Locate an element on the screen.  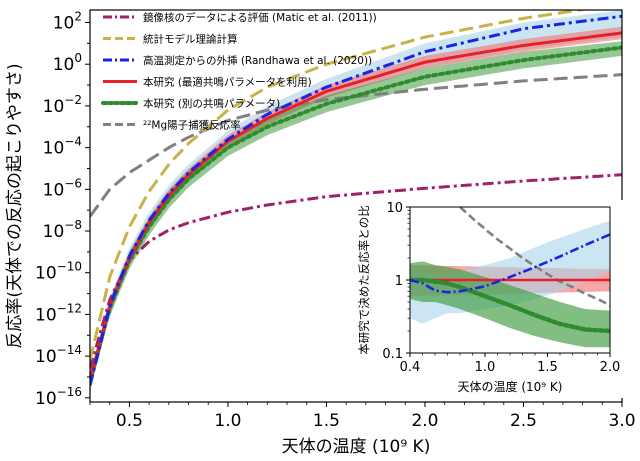
main-ytick-label-2: 10⁻¹² is located at coordinates (58, 313).